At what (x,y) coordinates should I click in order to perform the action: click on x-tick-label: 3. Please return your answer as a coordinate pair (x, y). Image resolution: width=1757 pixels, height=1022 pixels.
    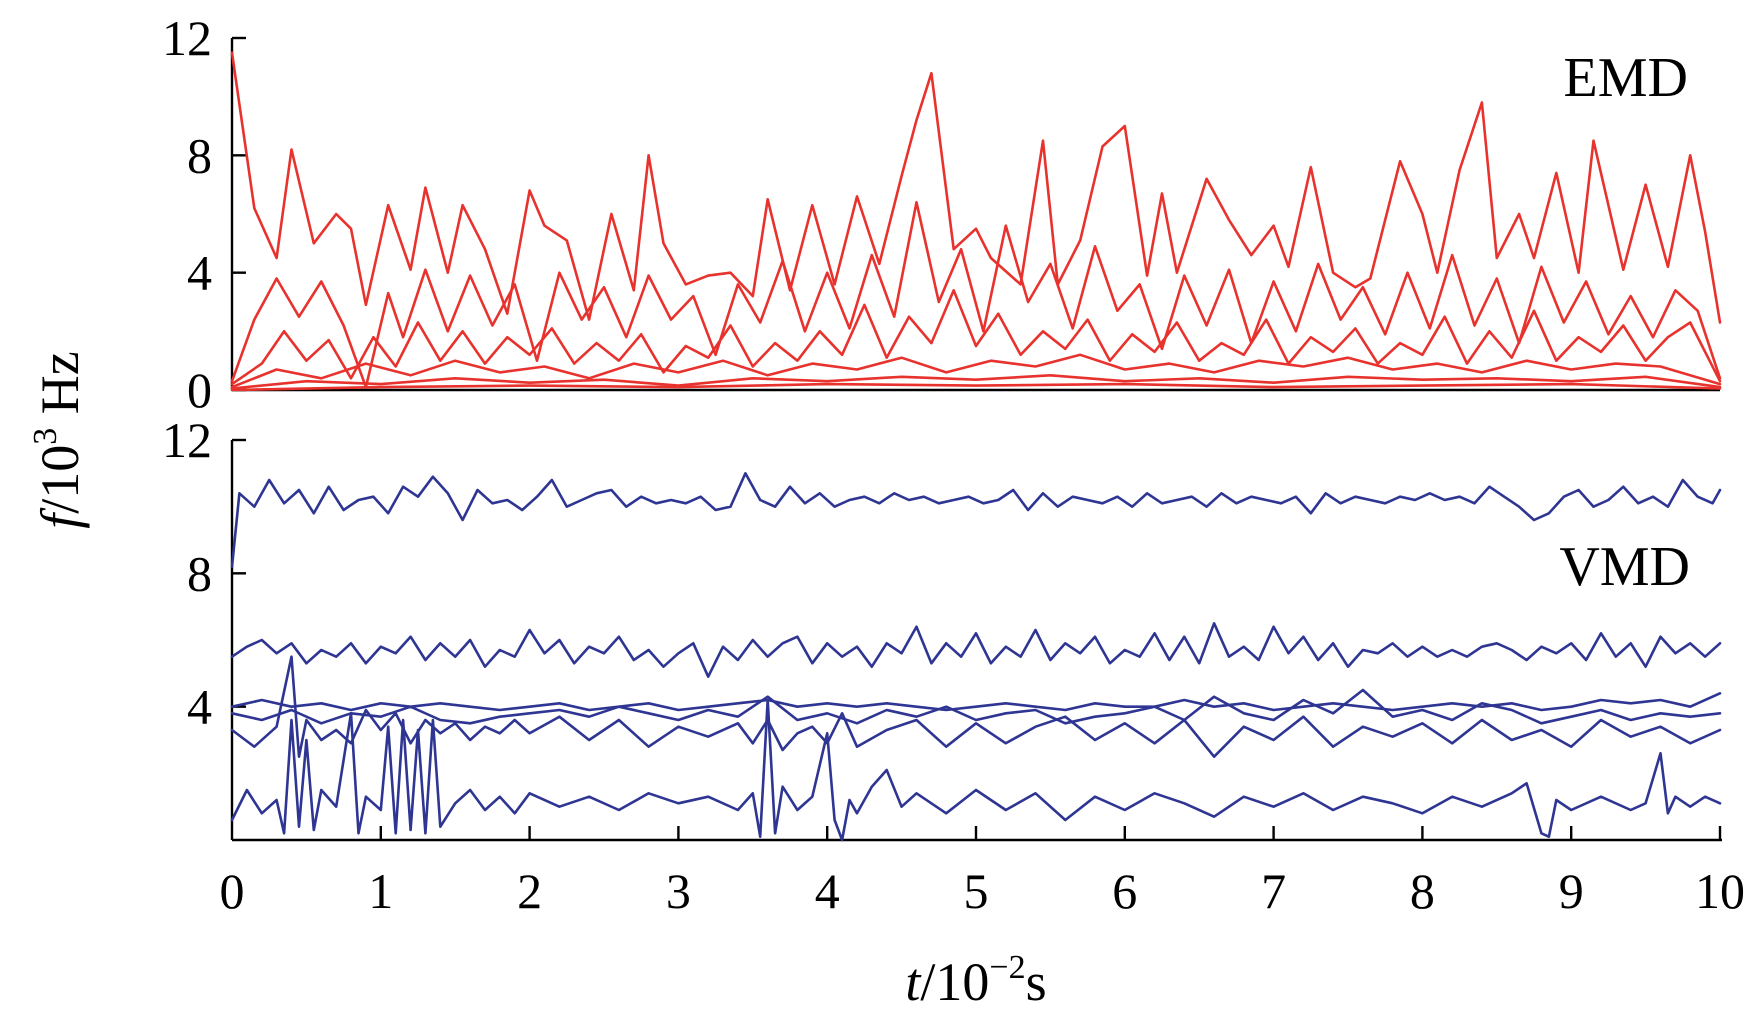
    Looking at the image, I should click on (678, 891).